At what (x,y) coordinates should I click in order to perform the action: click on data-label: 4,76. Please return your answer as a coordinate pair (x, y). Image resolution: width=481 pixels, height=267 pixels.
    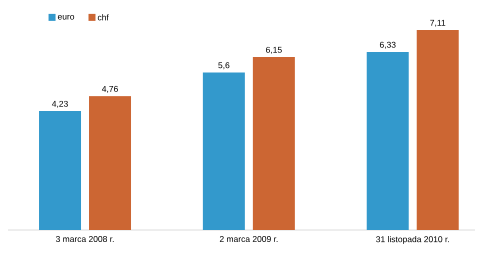
    Looking at the image, I should click on (110, 89).